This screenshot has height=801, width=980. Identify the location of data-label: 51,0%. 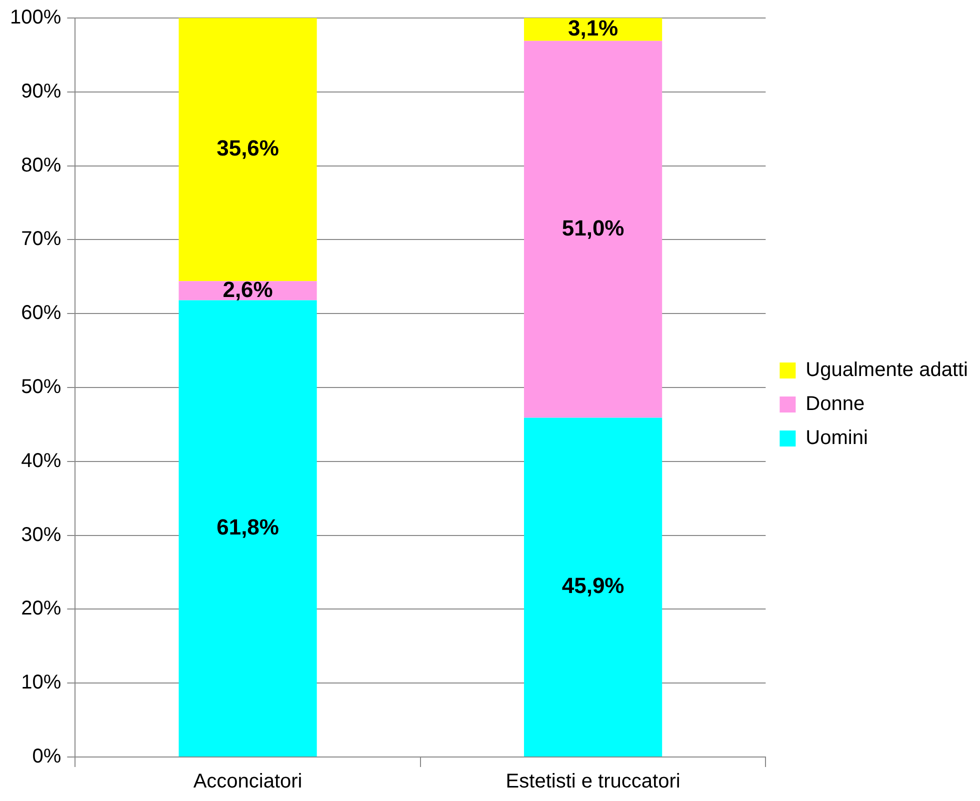
(593, 227).